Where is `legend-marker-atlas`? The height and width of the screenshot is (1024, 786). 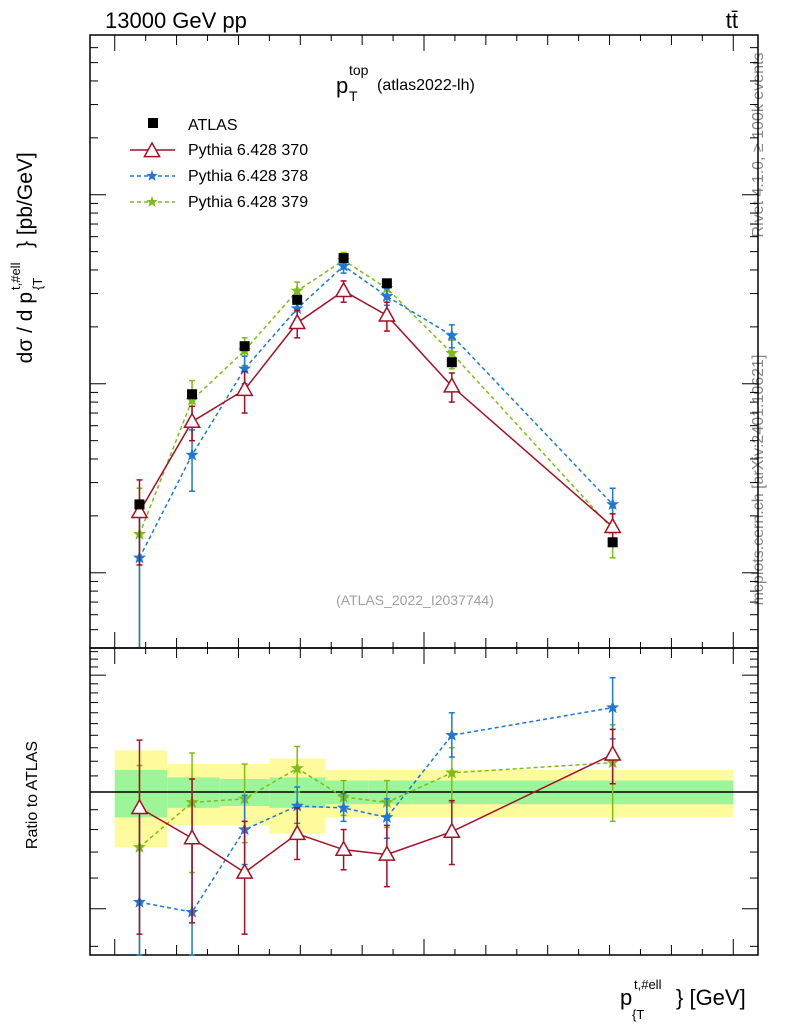 legend-marker-atlas is located at coordinates (153, 123).